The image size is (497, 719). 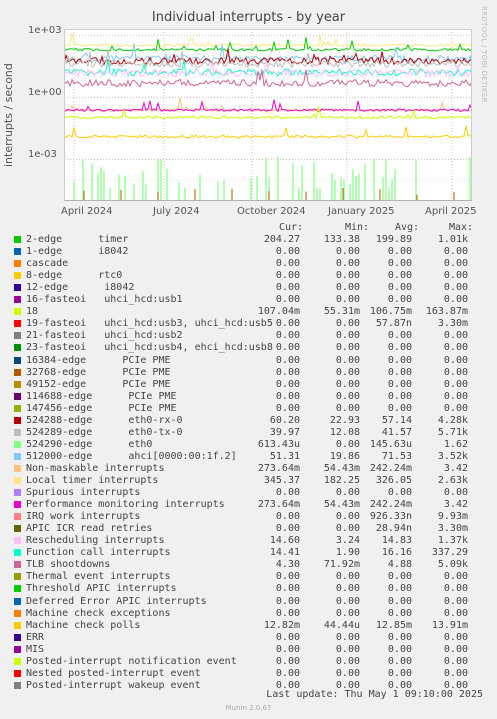 What do you see at coordinates (452, 565) in the screenshot?
I see `legend-max-value: 5.09k` at bounding box center [452, 565].